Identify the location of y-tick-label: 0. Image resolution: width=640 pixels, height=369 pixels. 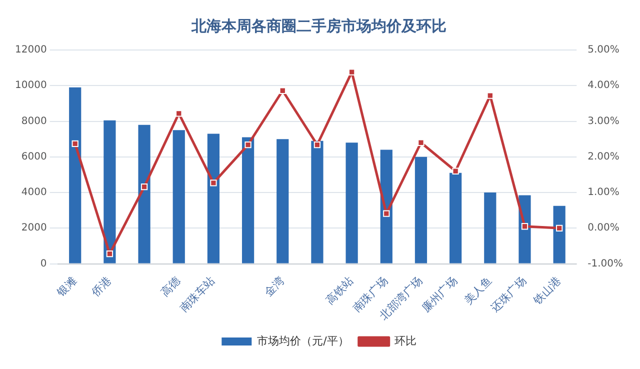
(43, 264).